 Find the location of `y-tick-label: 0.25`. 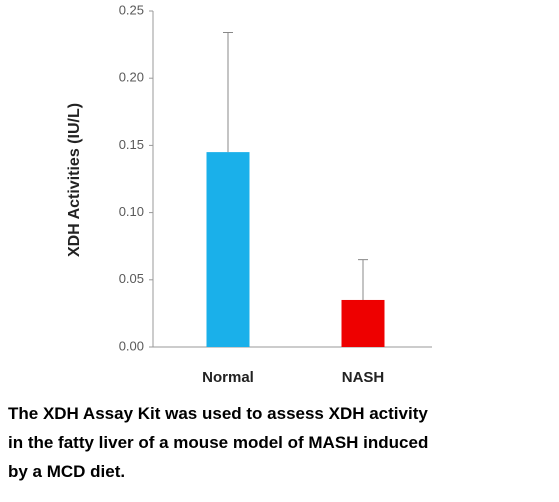

y-tick-label: 0.25 is located at coordinates (131, 9).